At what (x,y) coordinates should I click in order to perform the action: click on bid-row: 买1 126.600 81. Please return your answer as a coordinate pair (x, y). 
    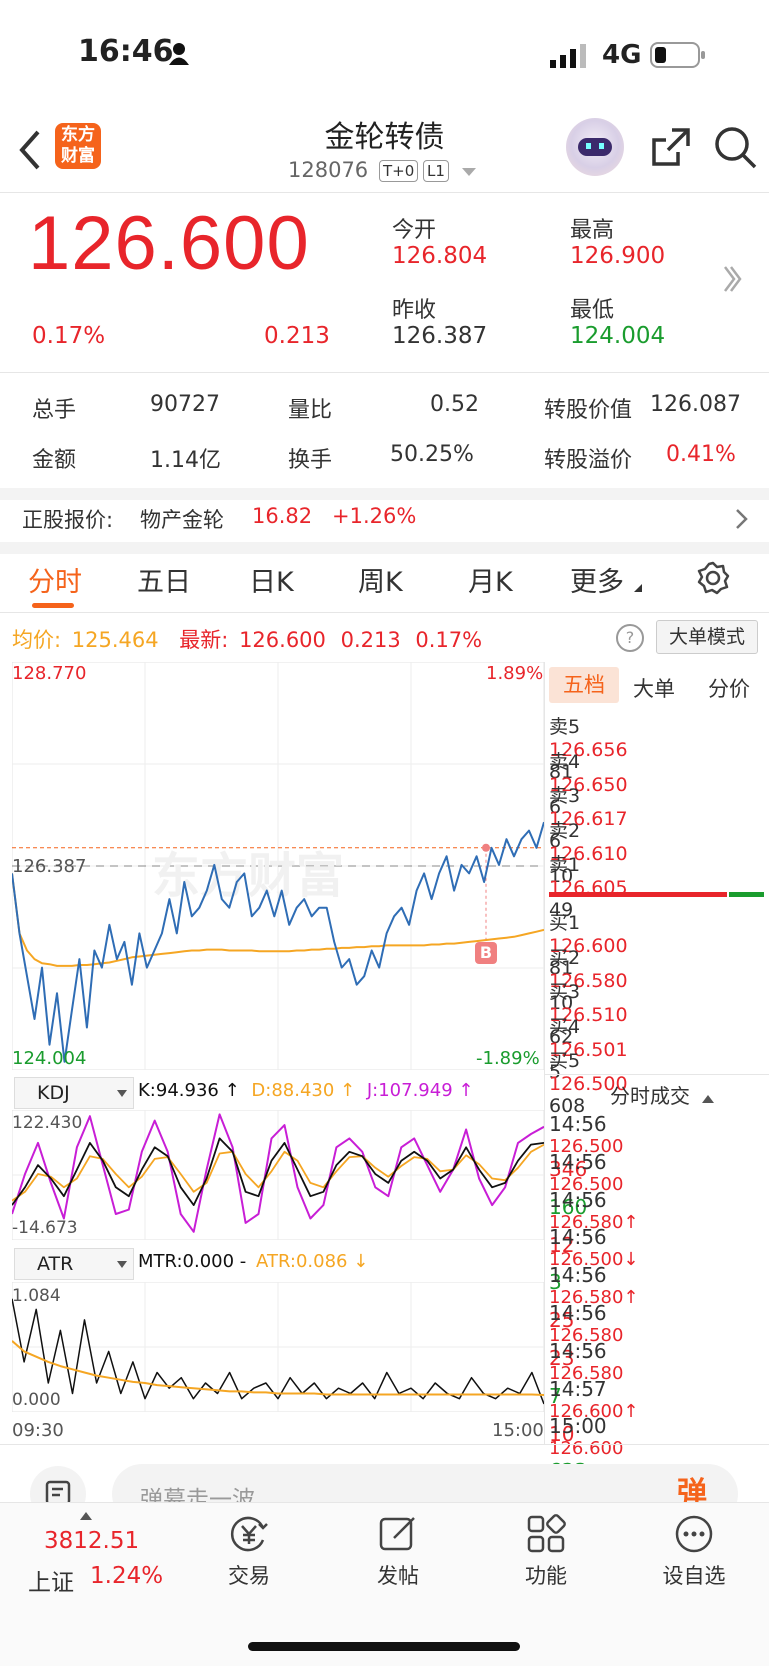
    Looking at the image, I should click on (656, 943).